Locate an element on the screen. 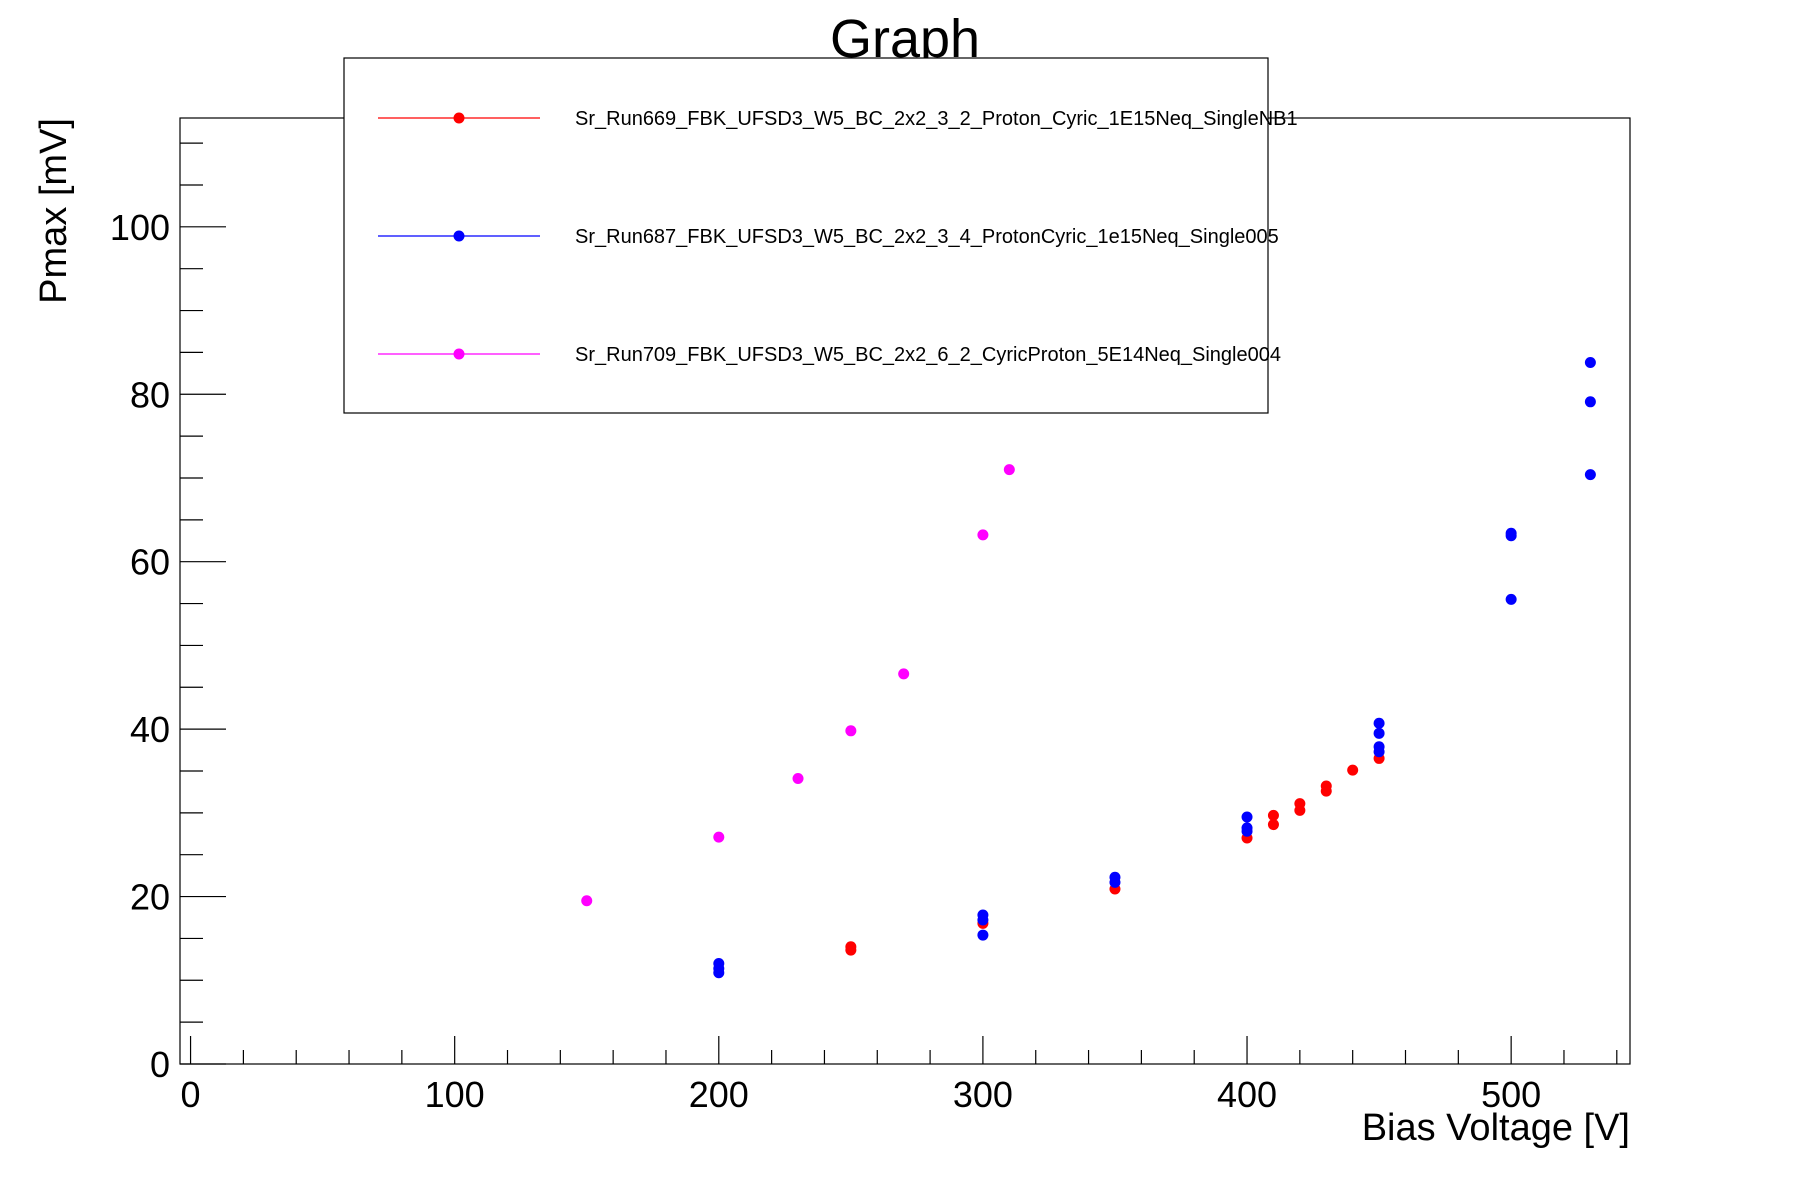  y-tick-label: 60 is located at coordinates (150, 562).